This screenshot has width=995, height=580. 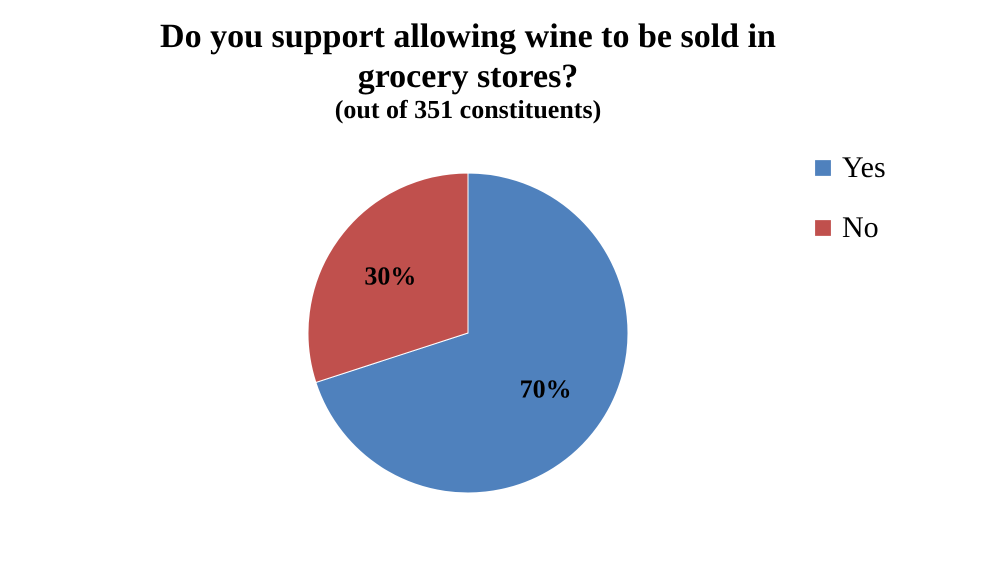 What do you see at coordinates (860, 227) in the screenshot?
I see `legend-label: No` at bounding box center [860, 227].